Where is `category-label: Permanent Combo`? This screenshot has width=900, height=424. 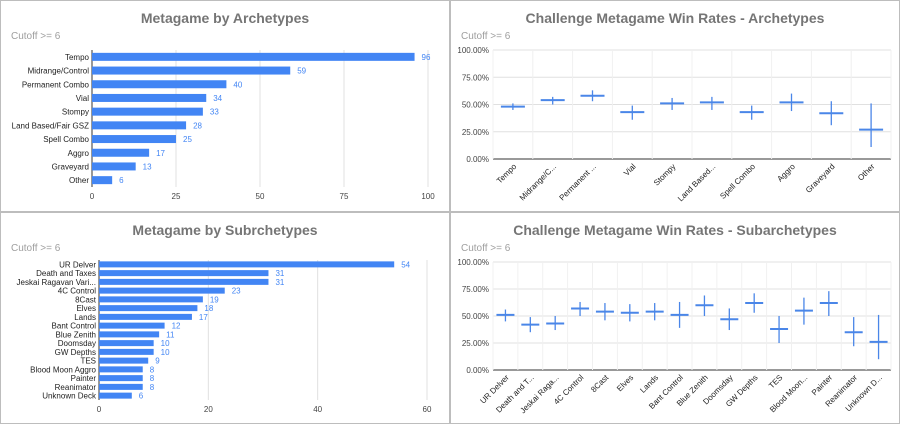
category-label: Permanent Combo is located at coordinates (56, 84).